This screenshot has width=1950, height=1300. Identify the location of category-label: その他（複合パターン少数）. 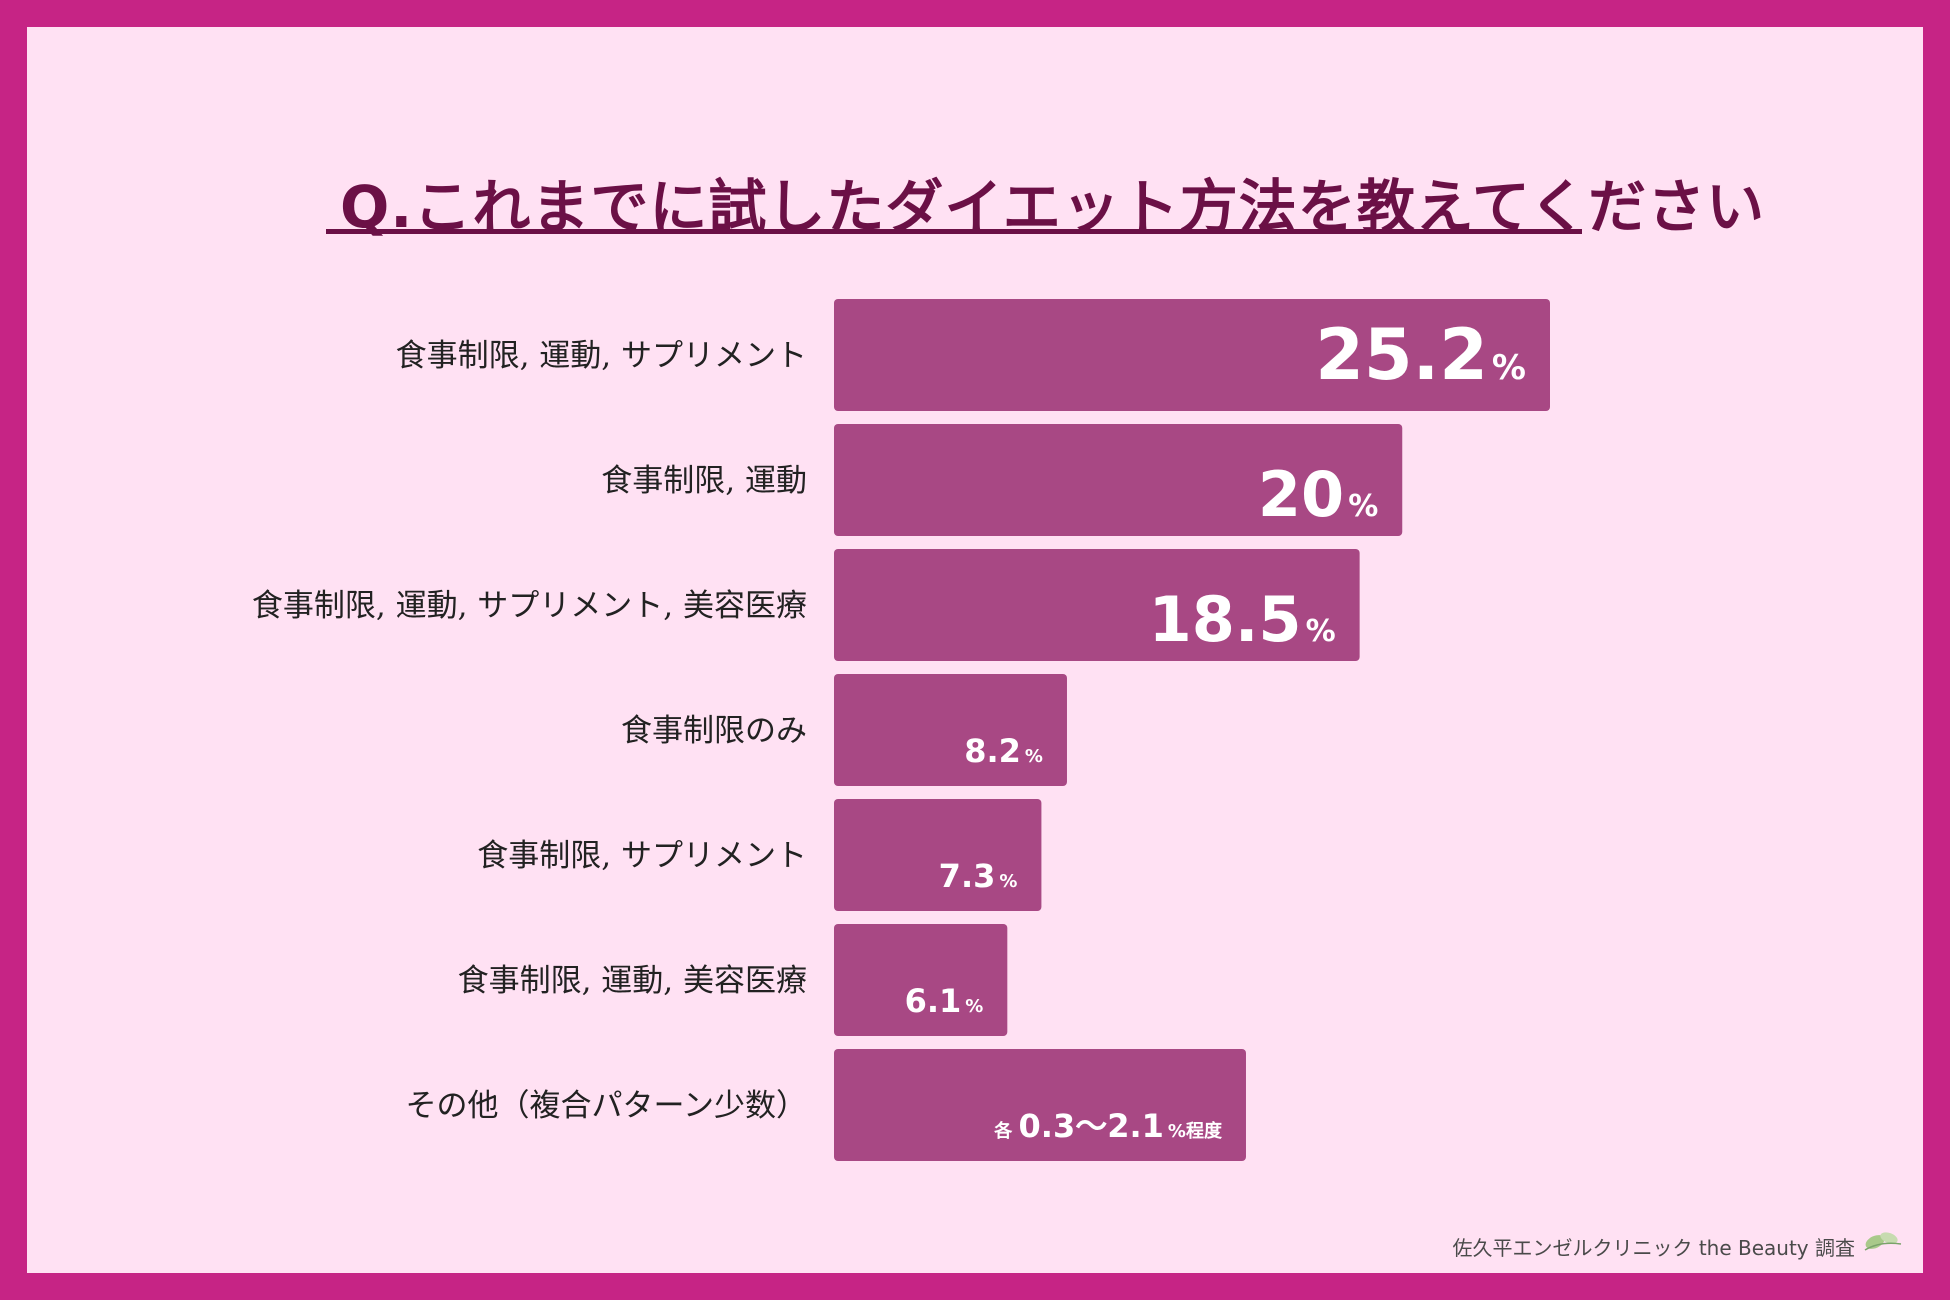
(606, 1106).